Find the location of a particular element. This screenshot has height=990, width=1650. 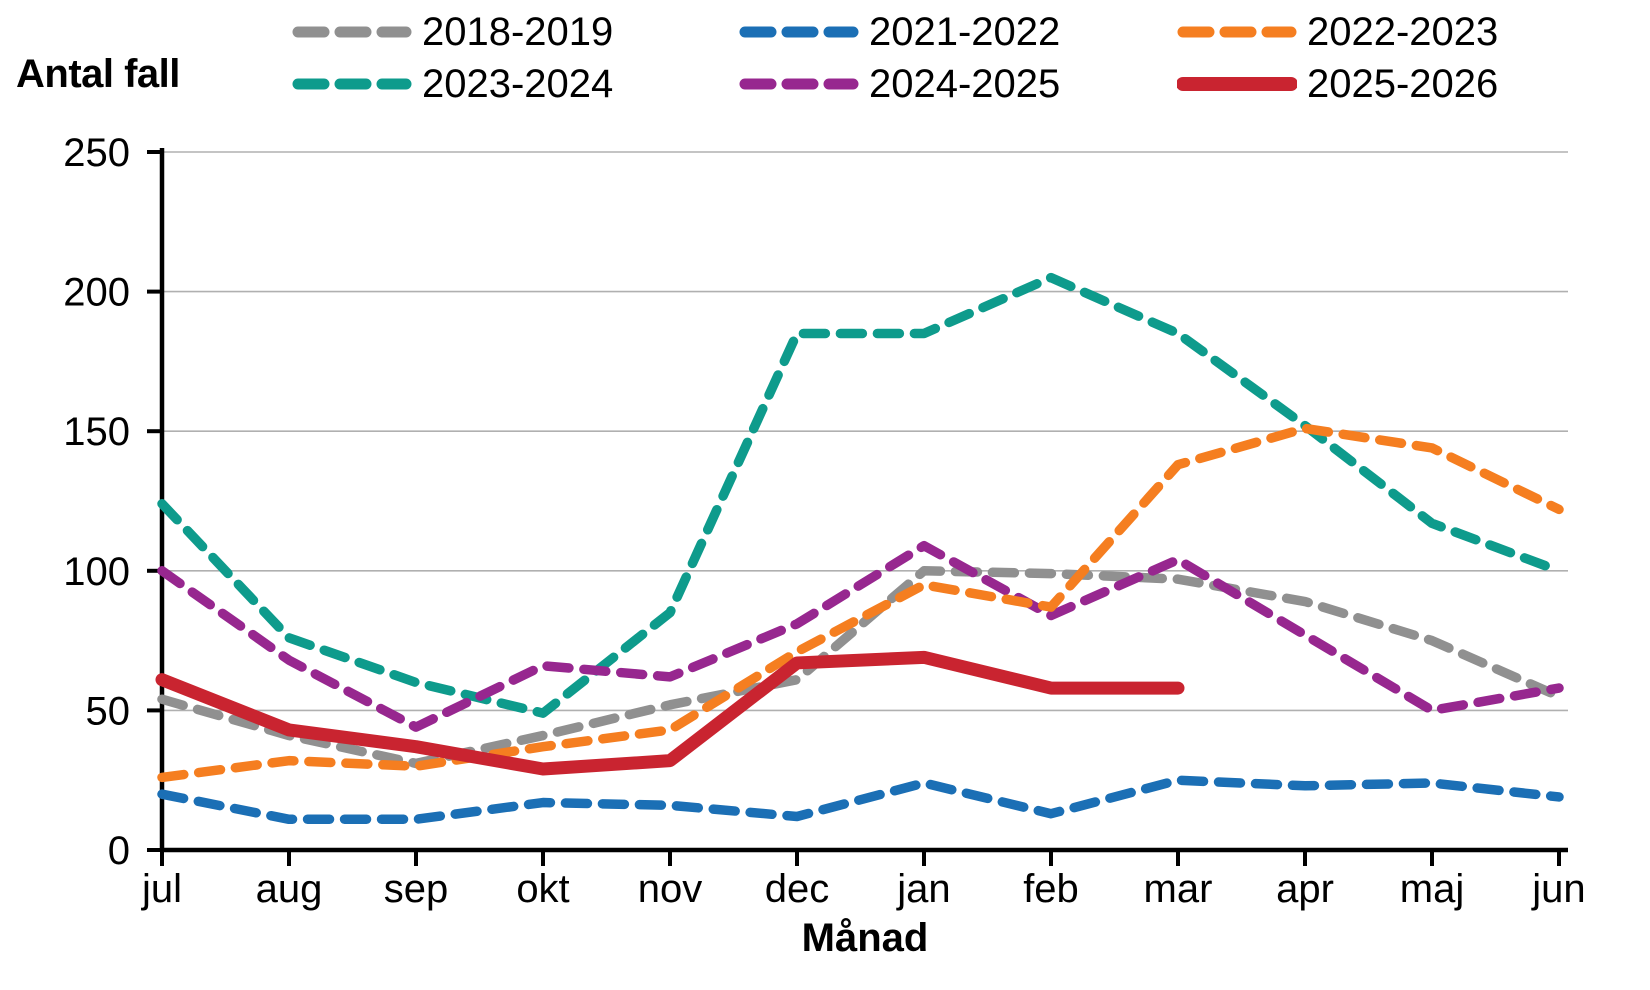

legend-item-2018-2019: 2018-2019 is located at coordinates (515, 32).